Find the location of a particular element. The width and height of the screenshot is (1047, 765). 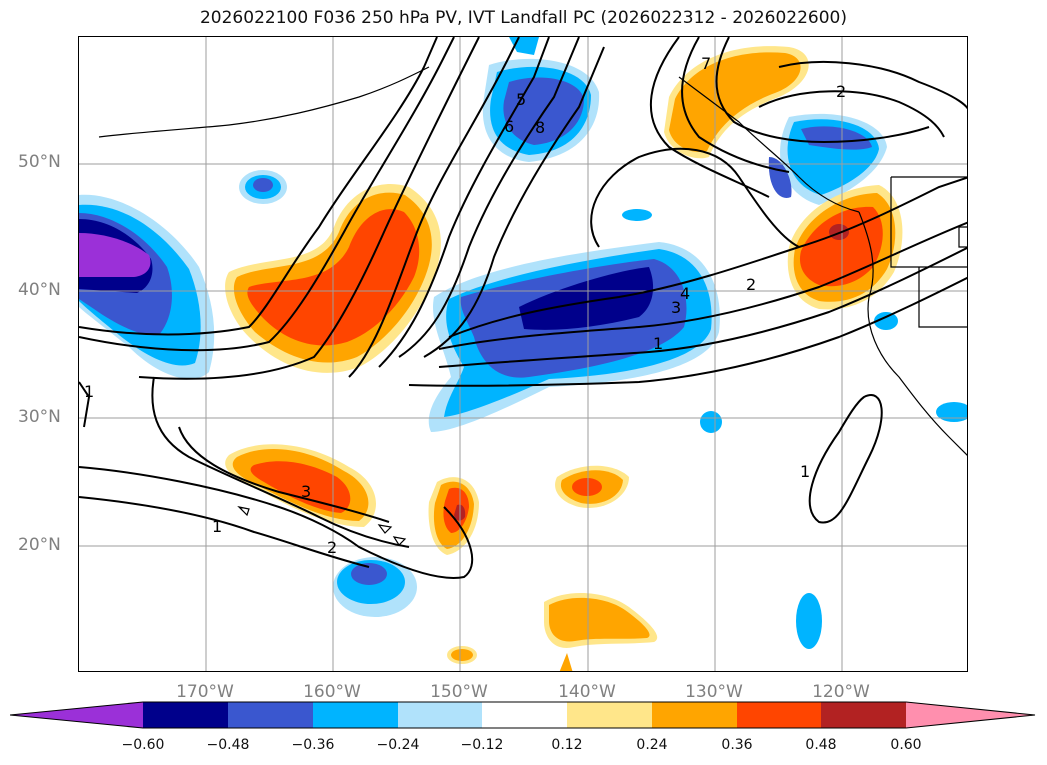

lon-label-120w: 120°W is located at coordinates (841, 692).